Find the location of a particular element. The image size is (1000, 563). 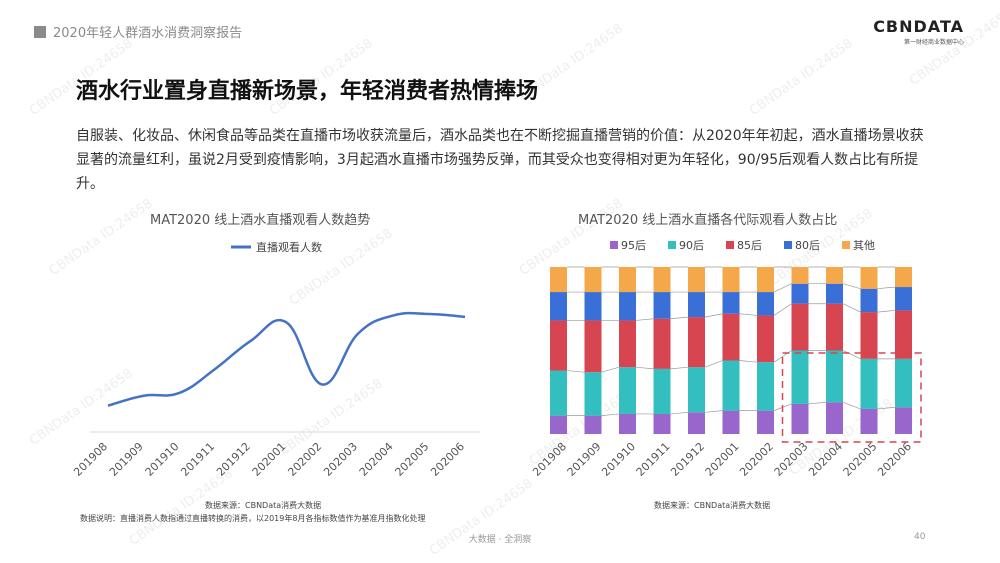

highlight-box is located at coordinates (851, 397).